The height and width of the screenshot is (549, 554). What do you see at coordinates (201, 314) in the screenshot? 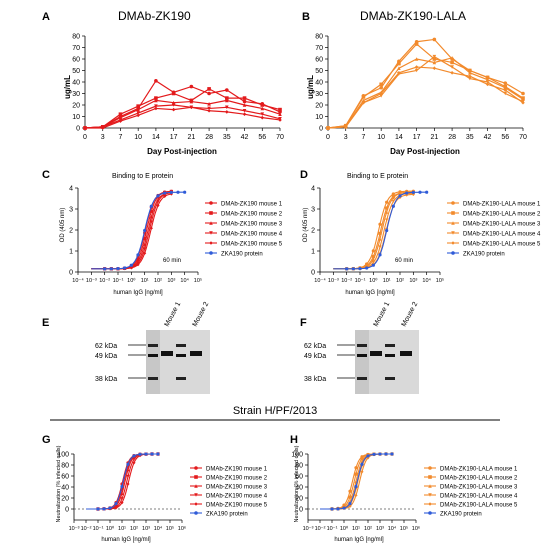
I see `gel-e-lane-mouse-2: Mouse 2` at bounding box center [201, 314].